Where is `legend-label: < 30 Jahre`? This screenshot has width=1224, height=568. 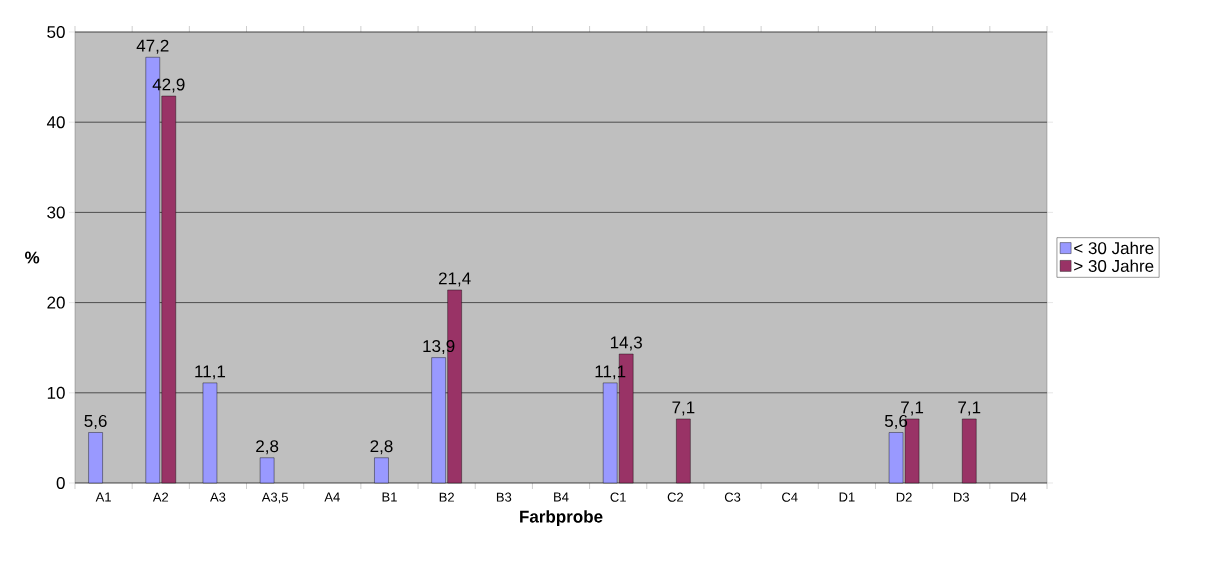 legend-label: < 30 Jahre is located at coordinates (1114, 248).